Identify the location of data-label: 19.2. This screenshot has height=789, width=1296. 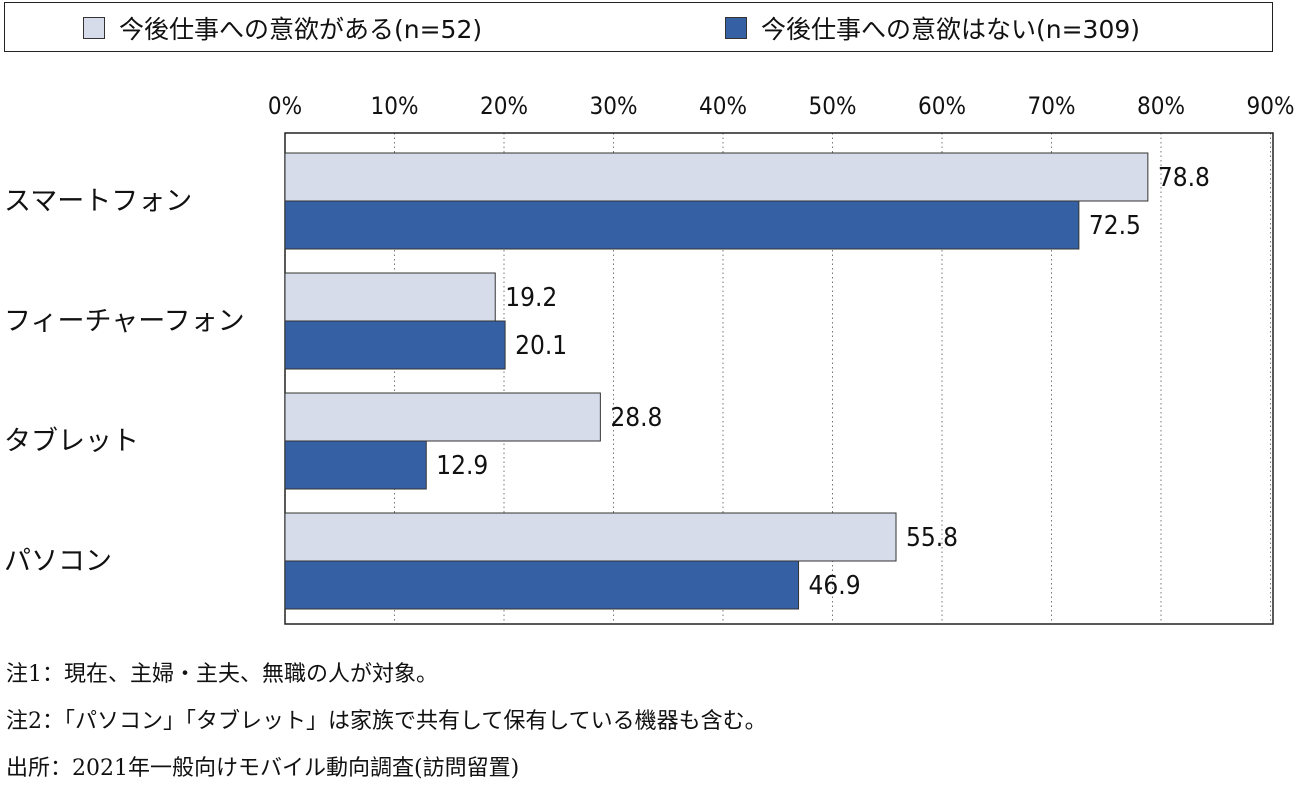
(531, 298).